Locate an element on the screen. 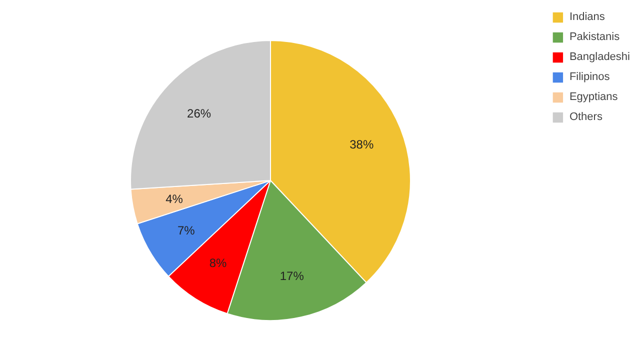 The height and width of the screenshot is (360, 640). data-label: 4% is located at coordinates (175, 199).